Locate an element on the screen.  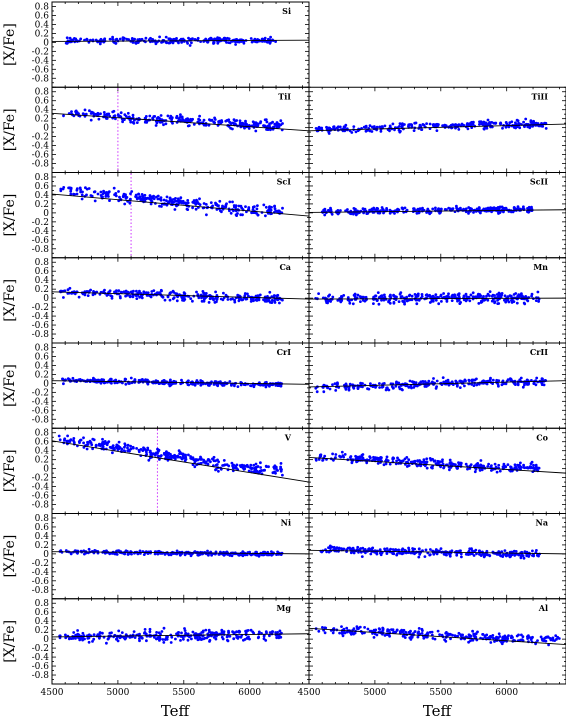
panel-tii: 0.80.60.40.20-0.2-0.4-0.6-0.8 TiI is located at coordinates (171, 129).